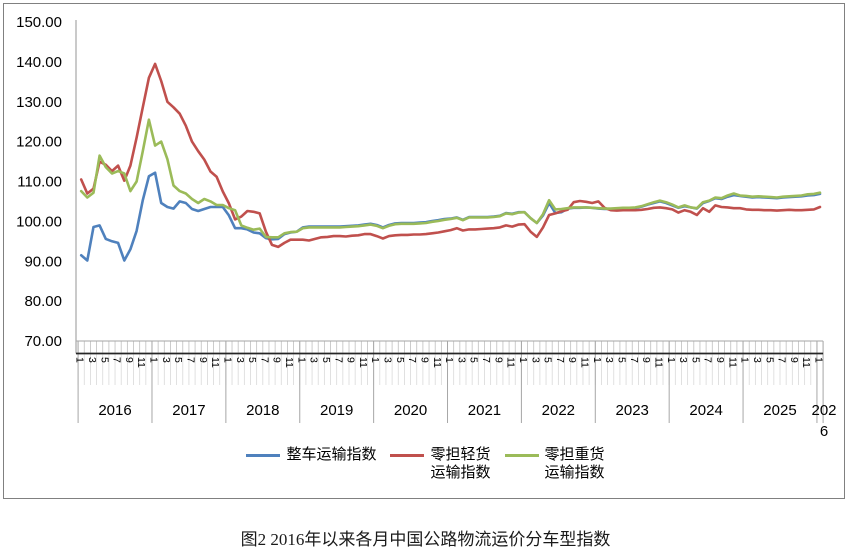  I want to click on x-year-label: 6, so click(824, 431).